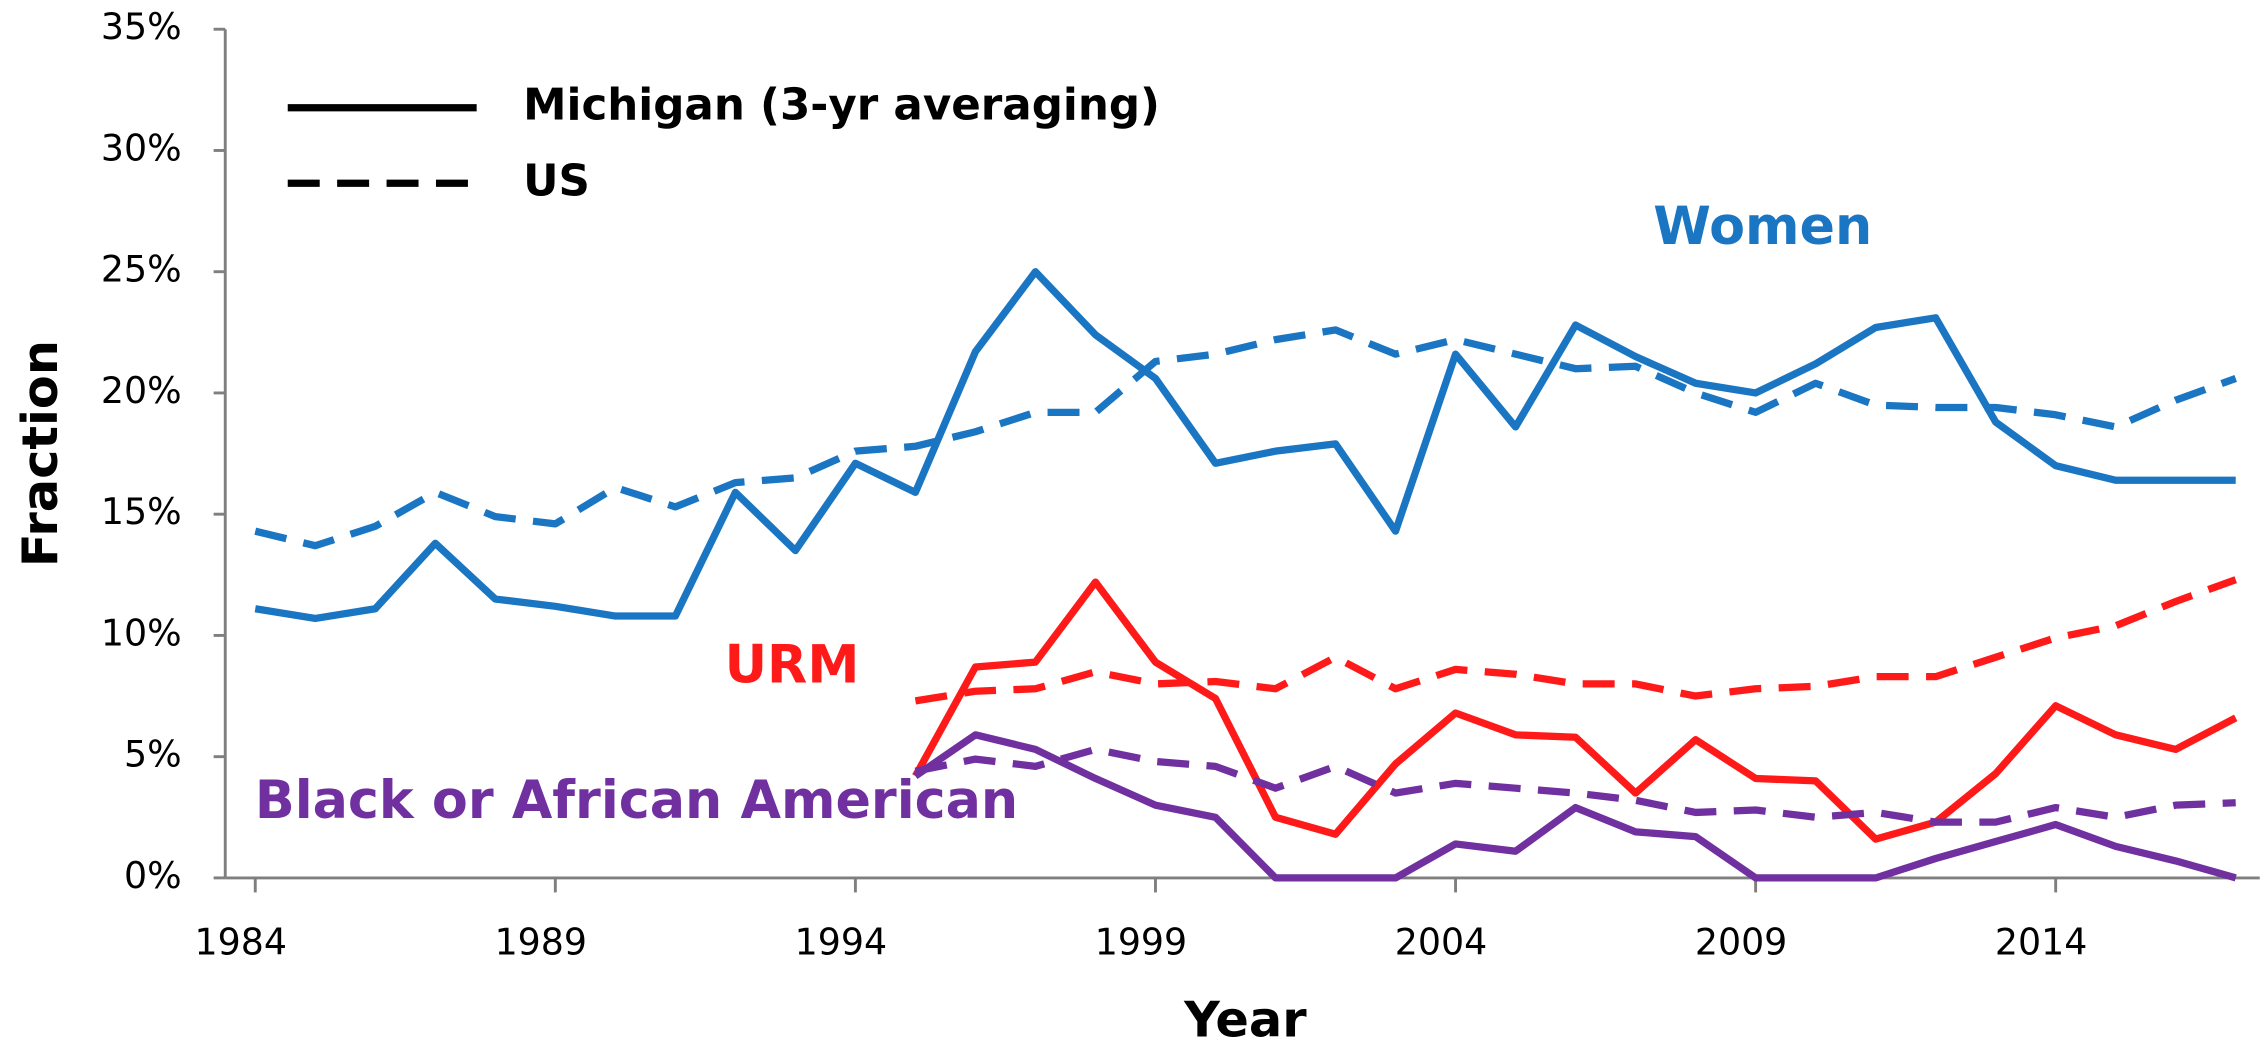 The width and height of the screenshot is (2267, 1051). I want to click on x-tick-label: 1984, so click(240, 942).